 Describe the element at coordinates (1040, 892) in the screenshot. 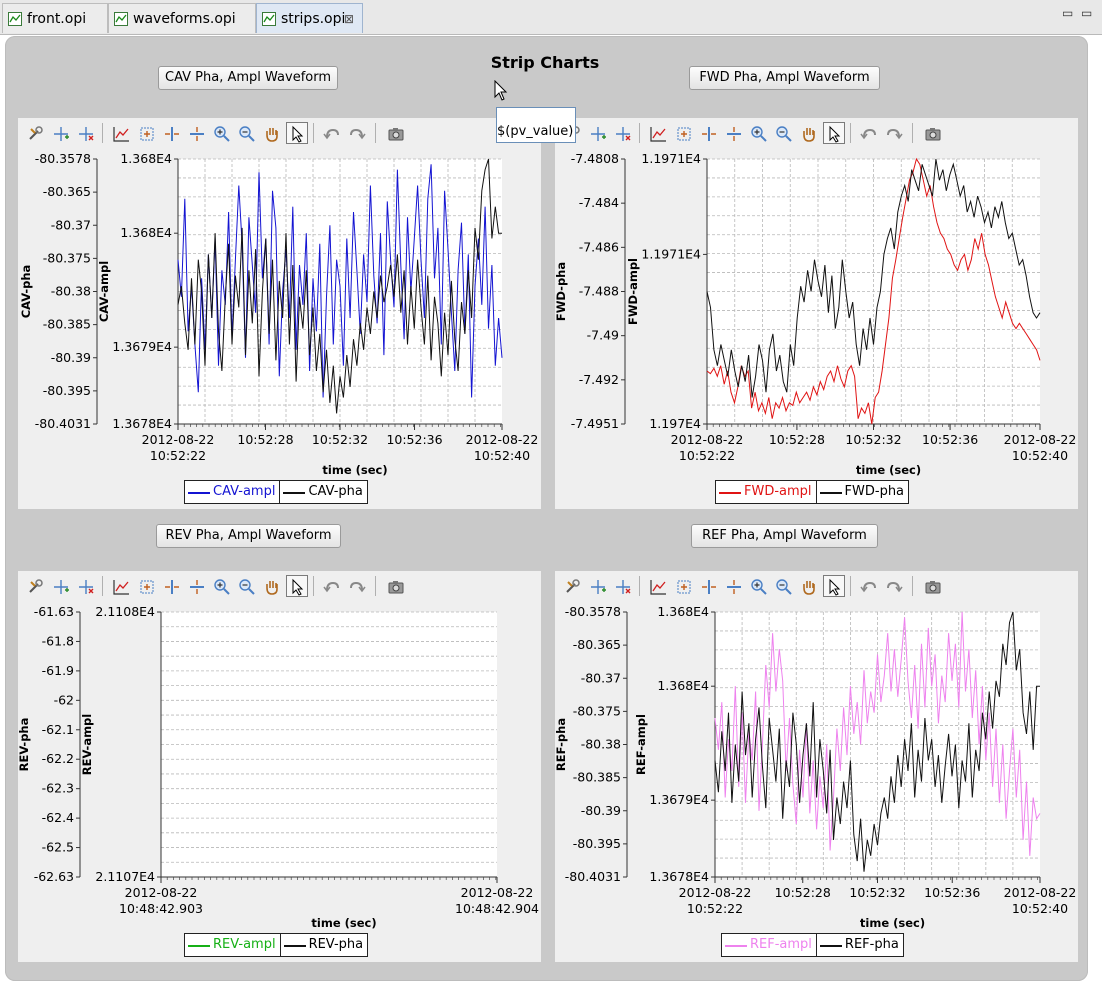

I see `time-tick-label: 2012-08-22` at that location.